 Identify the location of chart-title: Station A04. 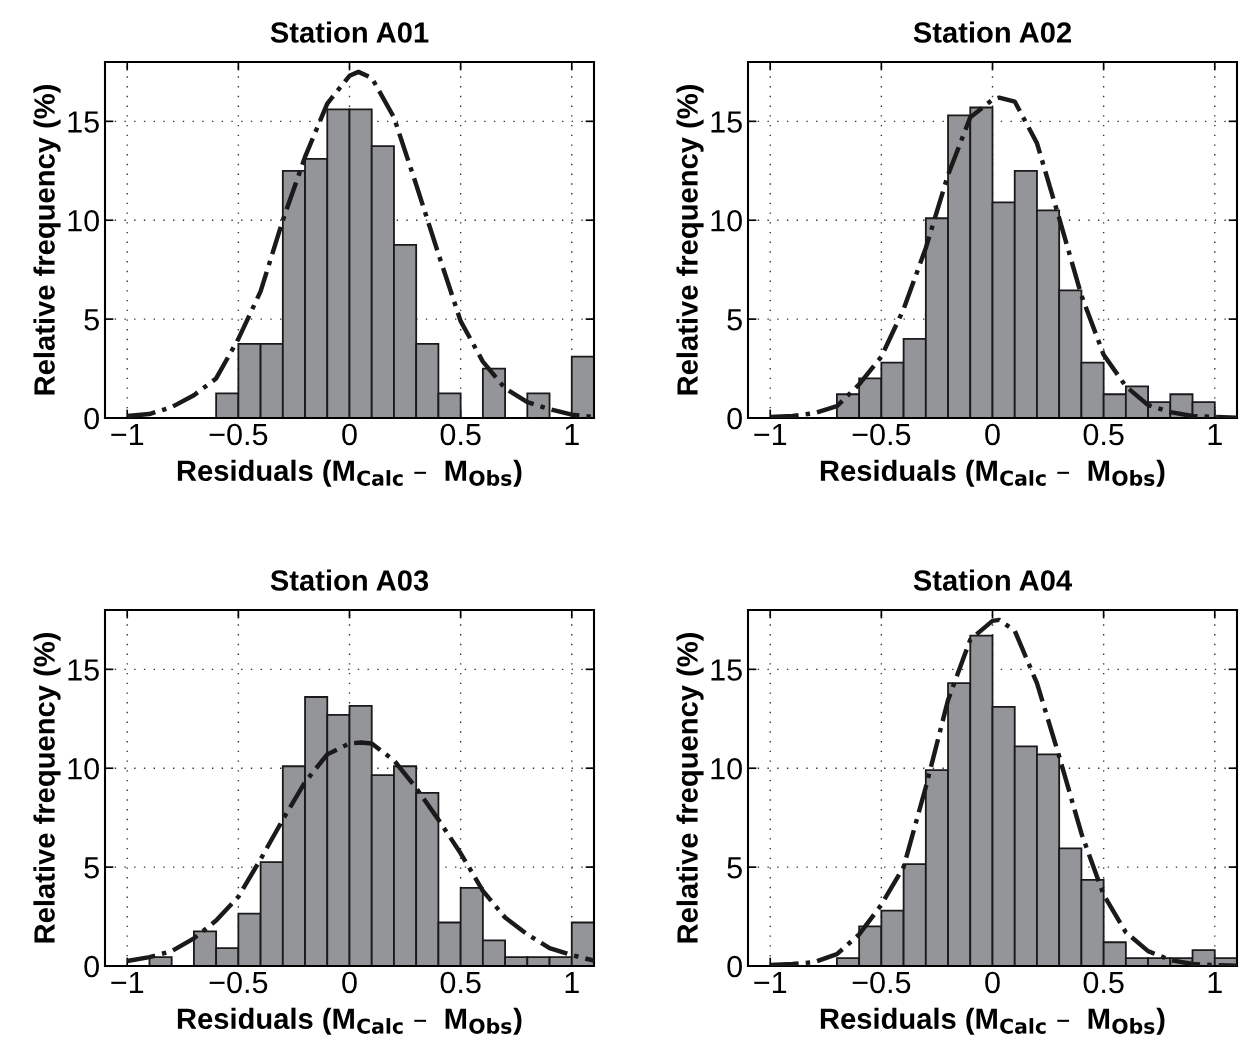
(993, 580).